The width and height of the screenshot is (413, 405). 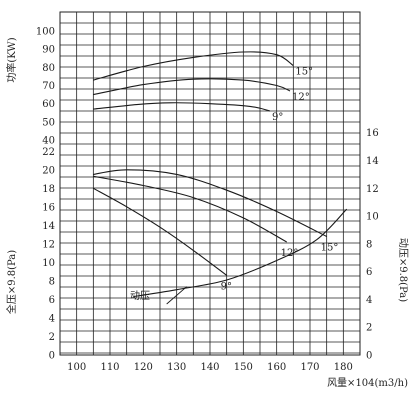 I want to click on pressure-left-tick-label: 12, so click(x=48, y=244).